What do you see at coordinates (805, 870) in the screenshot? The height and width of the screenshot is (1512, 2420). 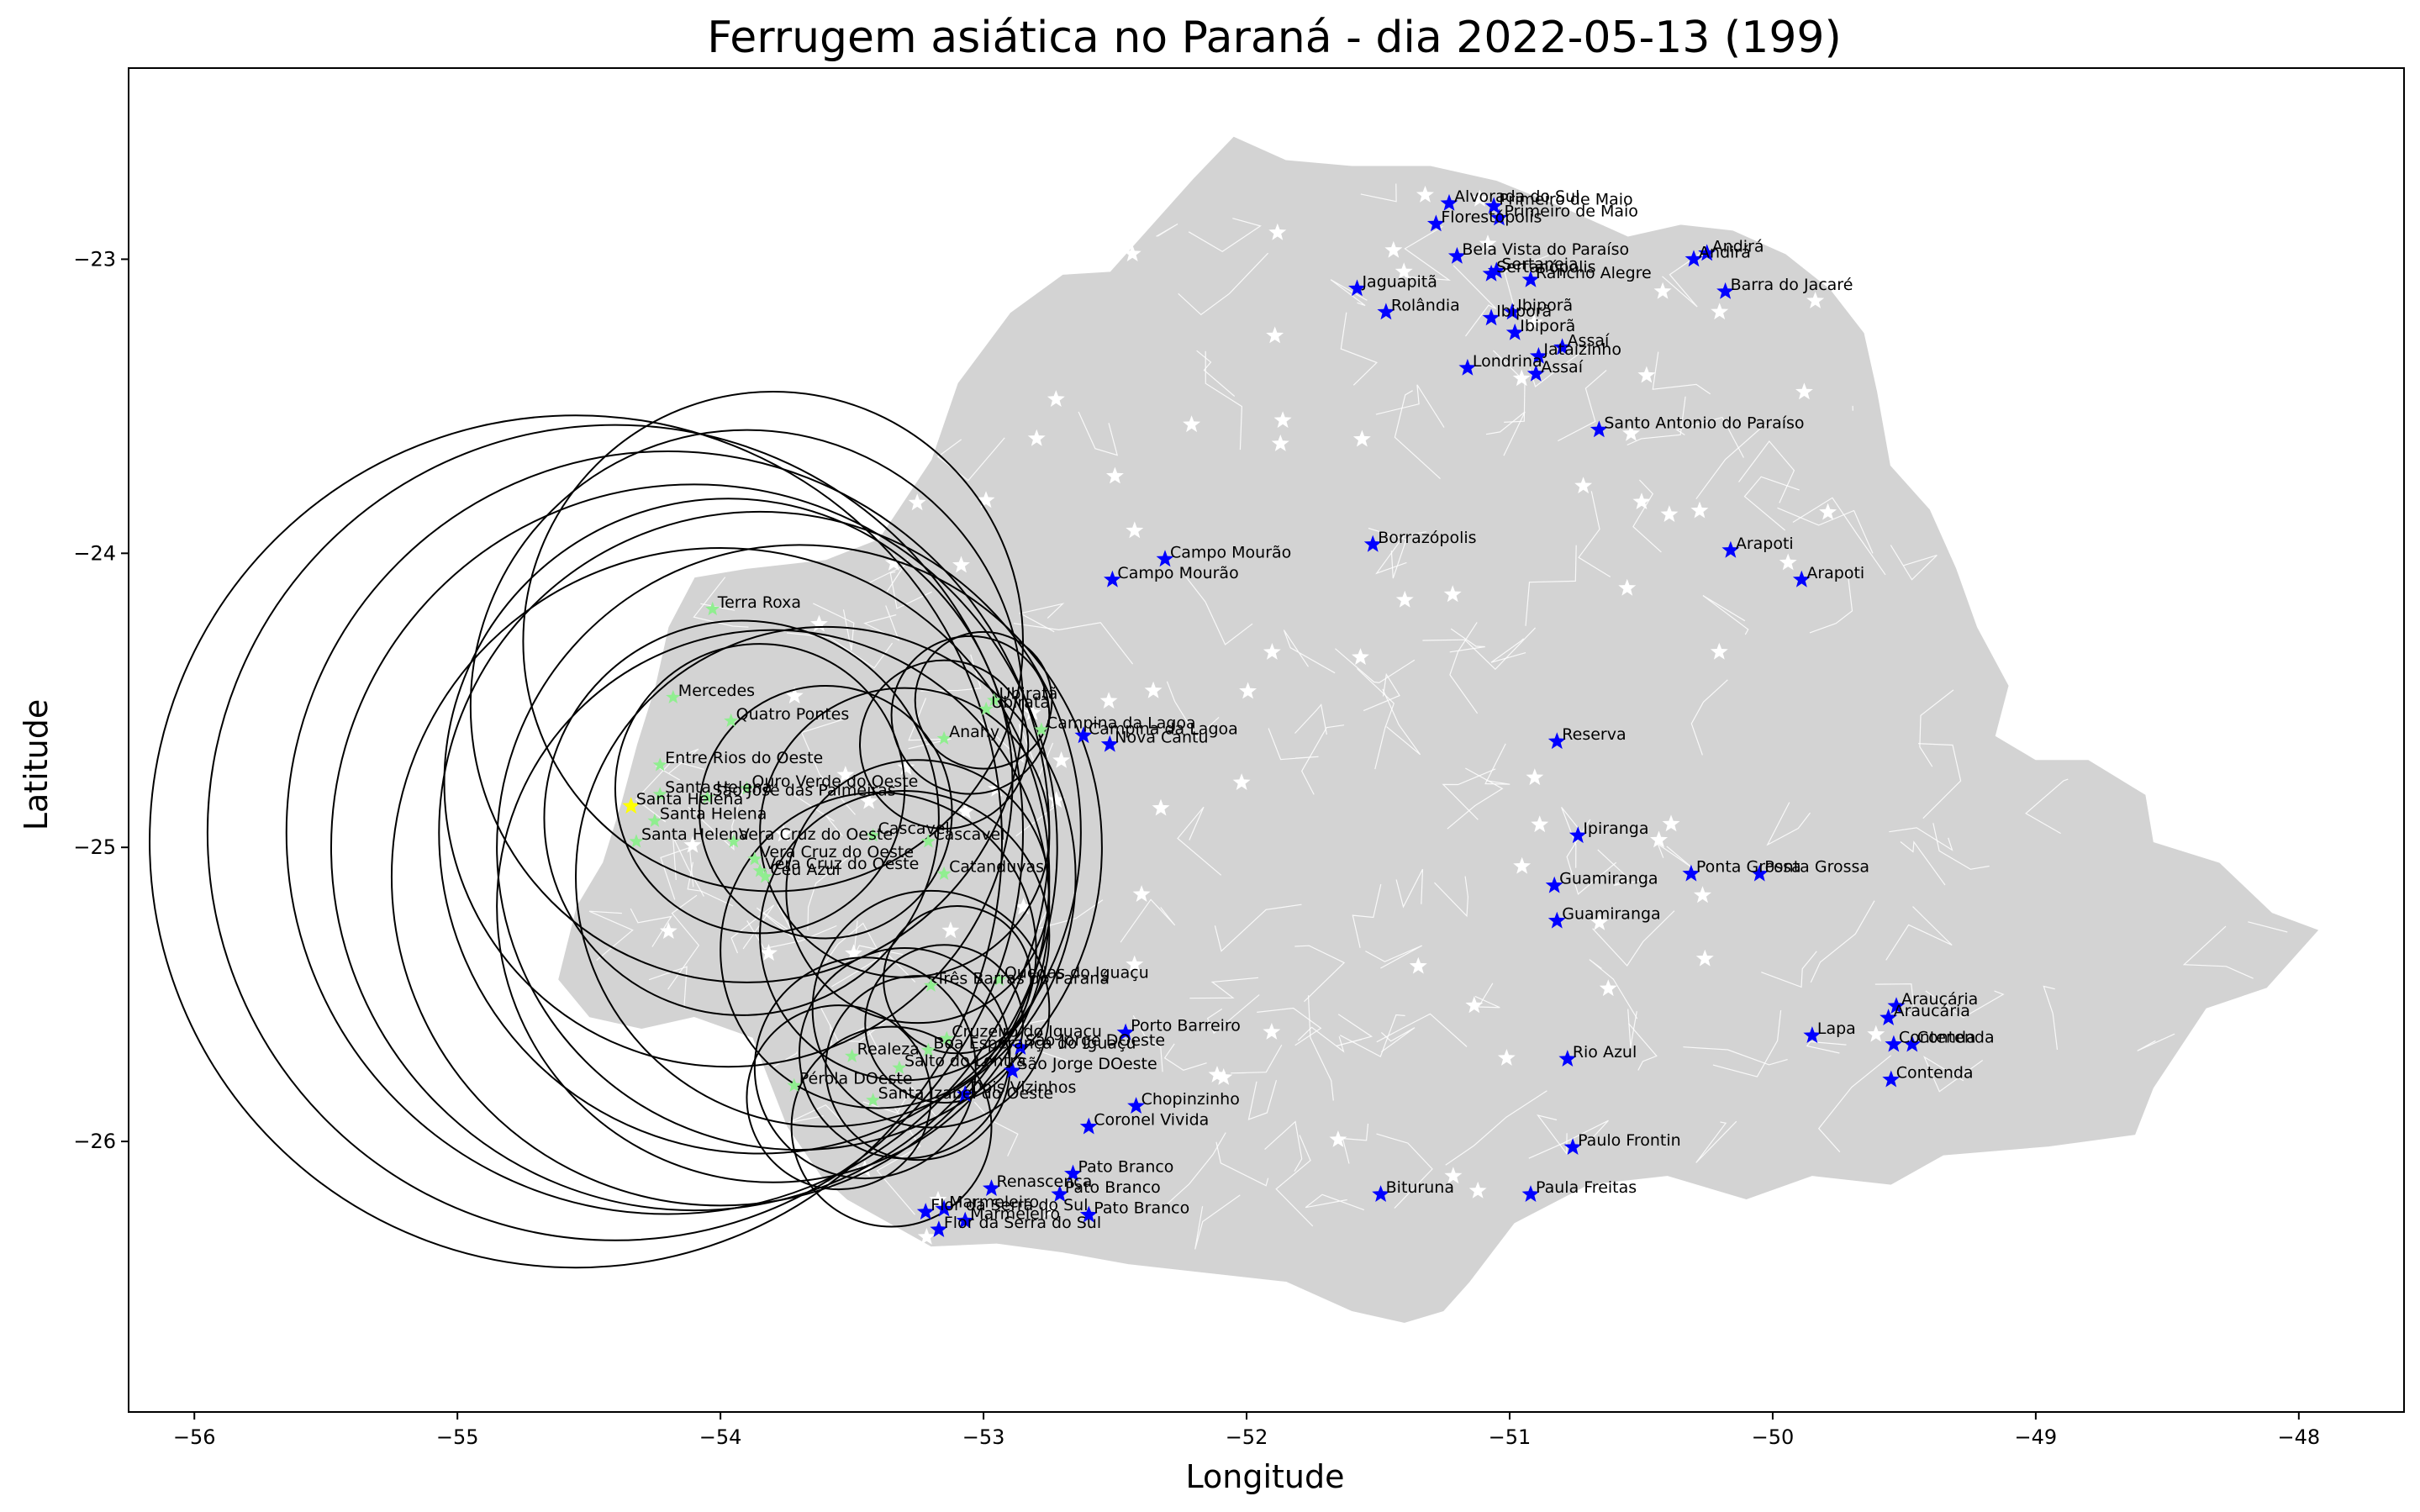 I see `station-label: Céu Azul` at bounding box center [805, 870].